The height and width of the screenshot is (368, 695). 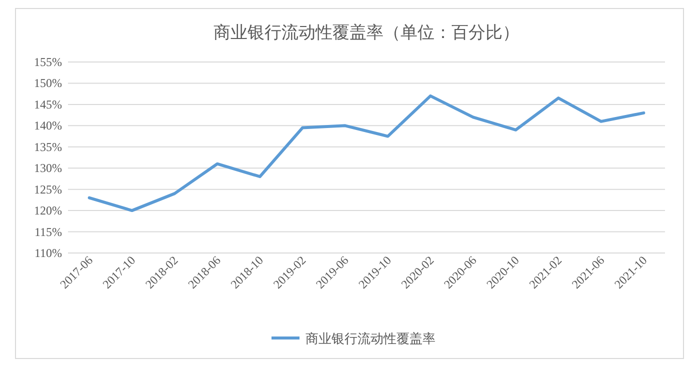 I want to click on y-tick-label: 140%, so click(x=48, y=125).